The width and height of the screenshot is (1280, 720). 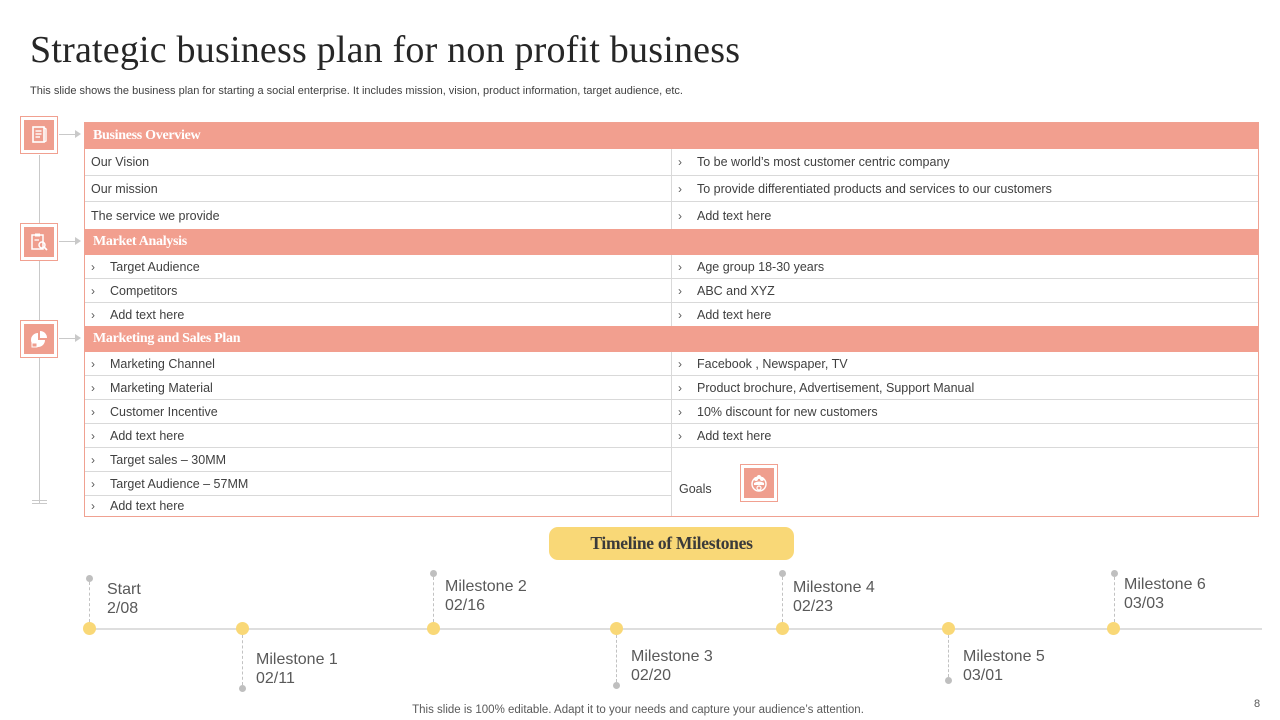 I want to click on milestone-name: Milestone 5, so click(x=1004, y=656).